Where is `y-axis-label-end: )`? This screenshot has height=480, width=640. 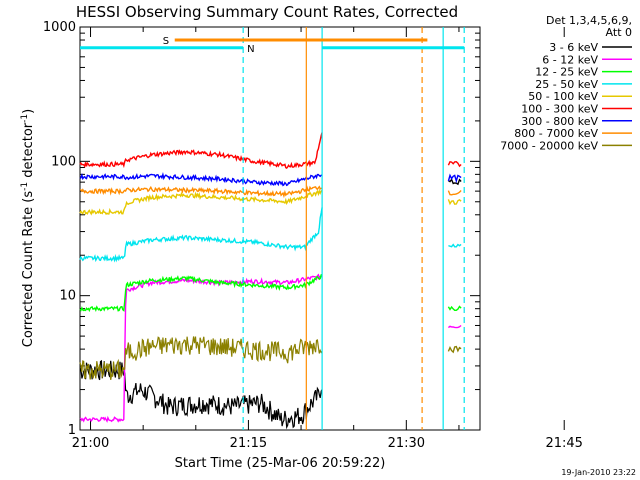 y-axis-label-end: ) is located at coordinates (28, 111).